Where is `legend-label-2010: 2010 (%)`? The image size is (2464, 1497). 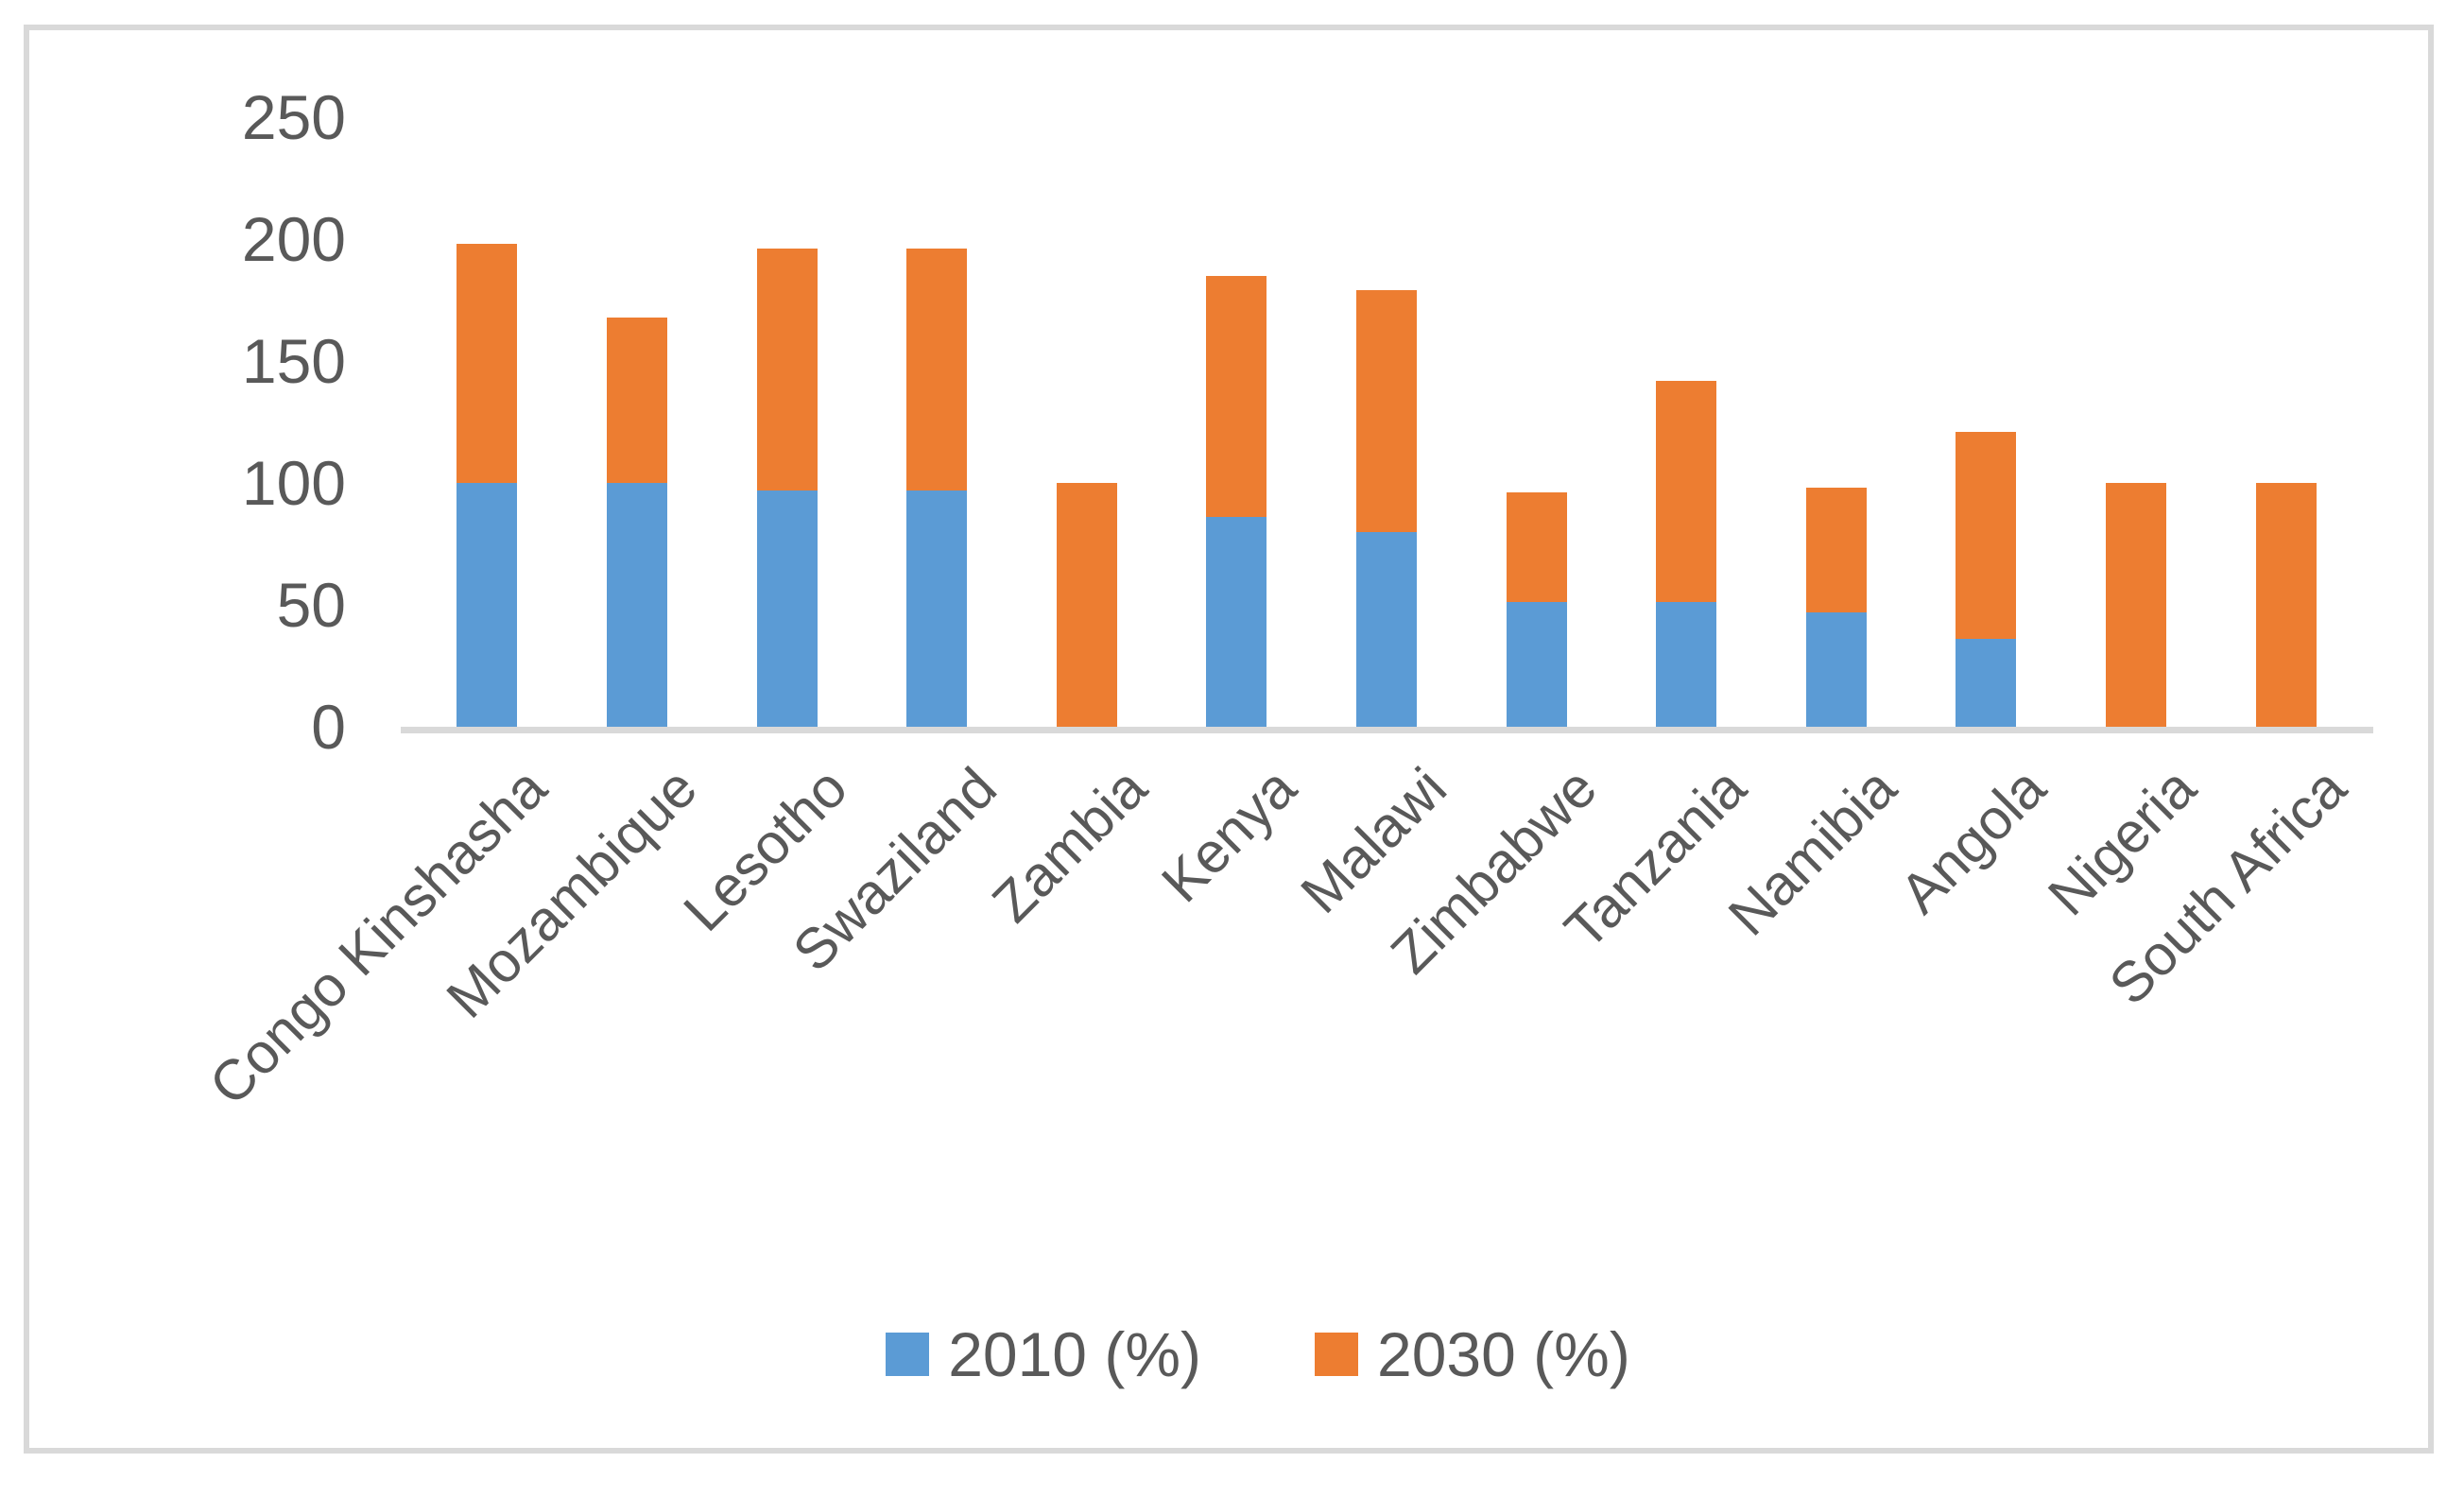
legend-label-2010: 2010 (%) is located at coordinates (1074, 1354).